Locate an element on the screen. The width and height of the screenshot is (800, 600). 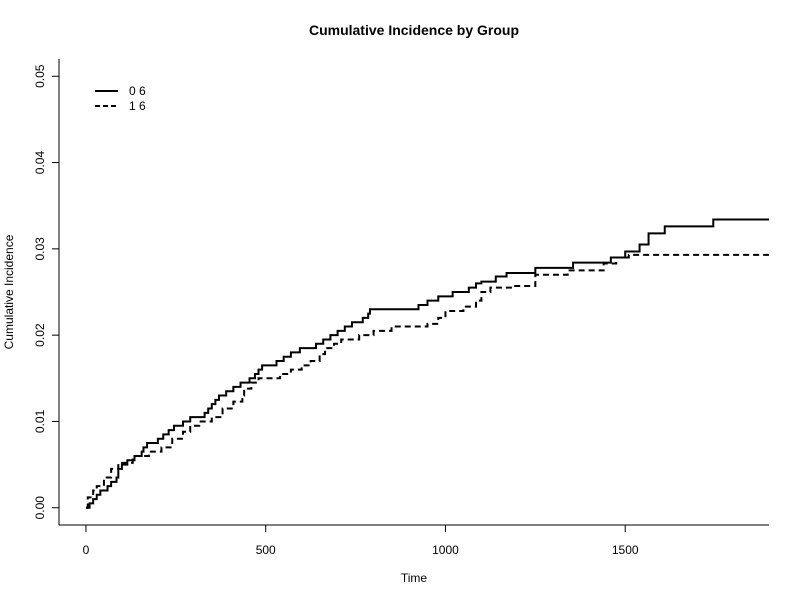
x-tick-label: 1000 is located at coordinates (445, 550).